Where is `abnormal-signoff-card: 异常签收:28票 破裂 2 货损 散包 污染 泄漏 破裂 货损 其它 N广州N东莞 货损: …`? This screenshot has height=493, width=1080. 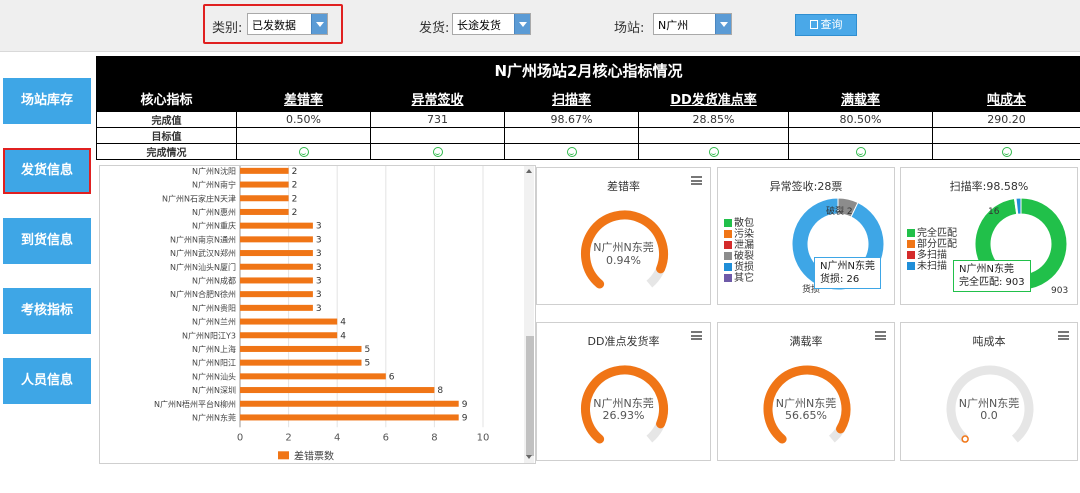
abnormal-signoff-card: 异常签收:28票 破裂 2 货损 散包 污染 泄漏 破裂 货损 其它 N广州N东莞 货损: … is located at coordinates (806, 236).